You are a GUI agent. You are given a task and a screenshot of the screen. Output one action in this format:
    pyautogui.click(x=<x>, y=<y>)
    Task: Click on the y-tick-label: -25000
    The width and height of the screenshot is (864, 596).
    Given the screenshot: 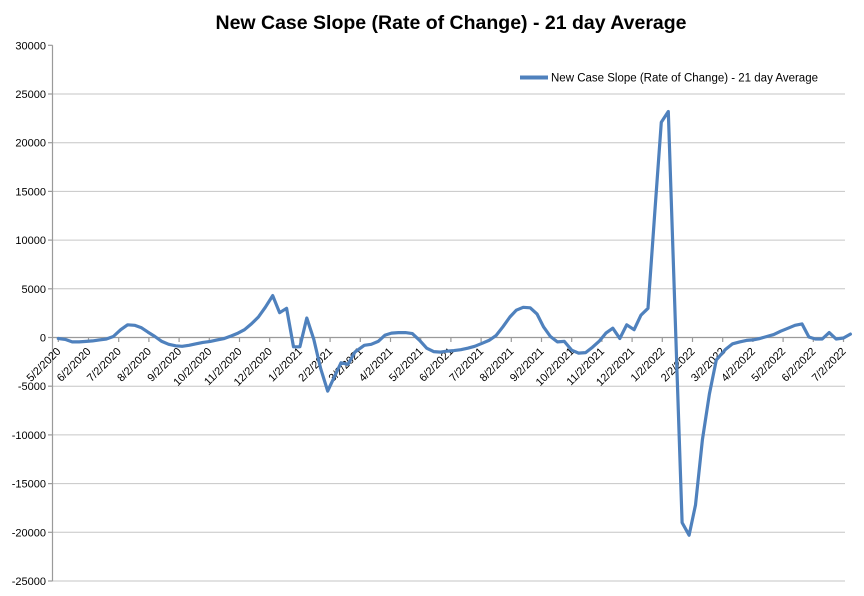 What is the action you would take?
    pyautogui.click(x=29, y=582)
    